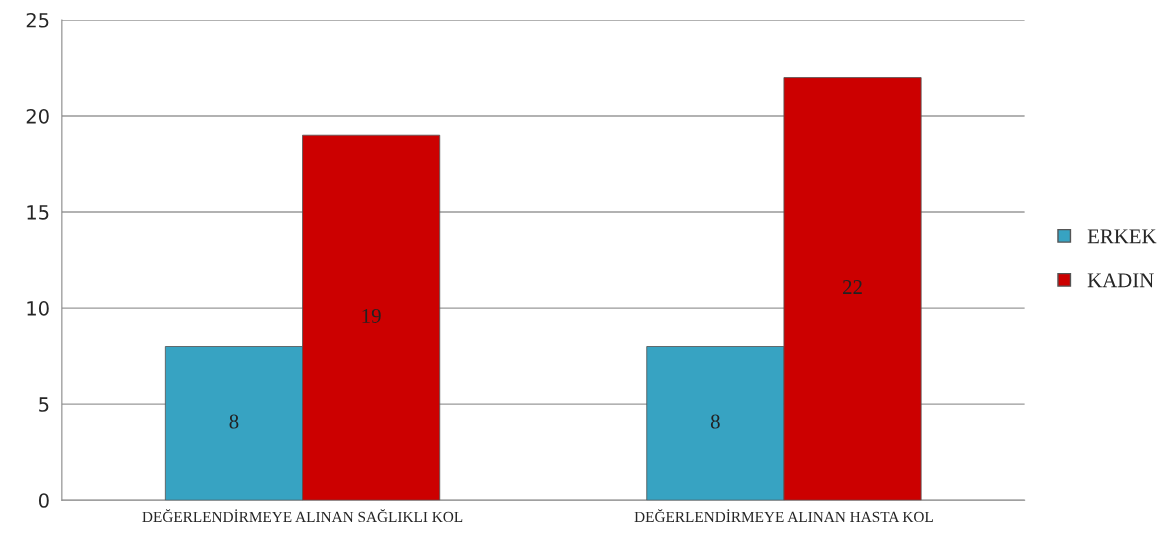 The image size is (1167, 539). What do you see at coordinates (38, 212) in the screenshot?
I see `y-tick-label: 15` at bounding box center [38, 212].